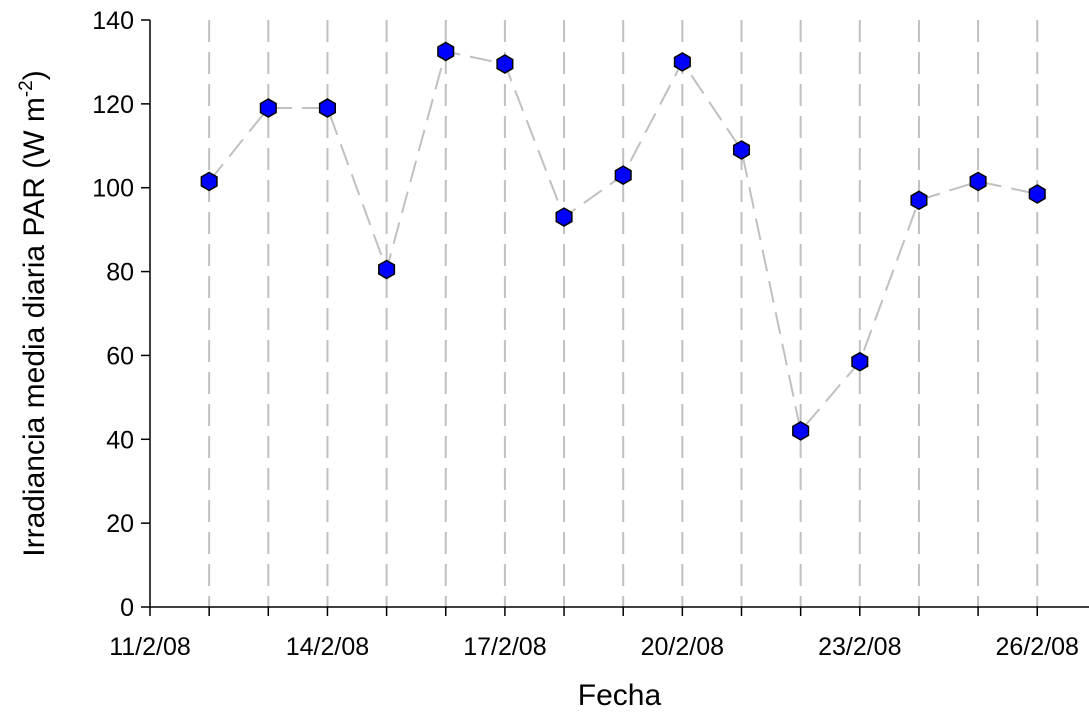  I want to click on y-axis-title-superscript: -2, so click(26, 88).